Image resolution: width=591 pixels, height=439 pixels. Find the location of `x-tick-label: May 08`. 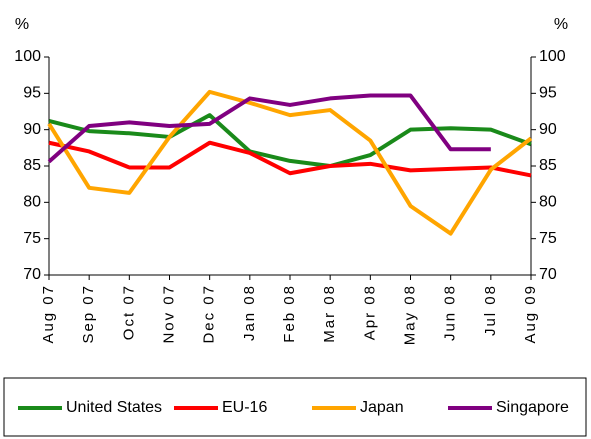

x-tick-label: May 08 is located at coordinates (409, 314).